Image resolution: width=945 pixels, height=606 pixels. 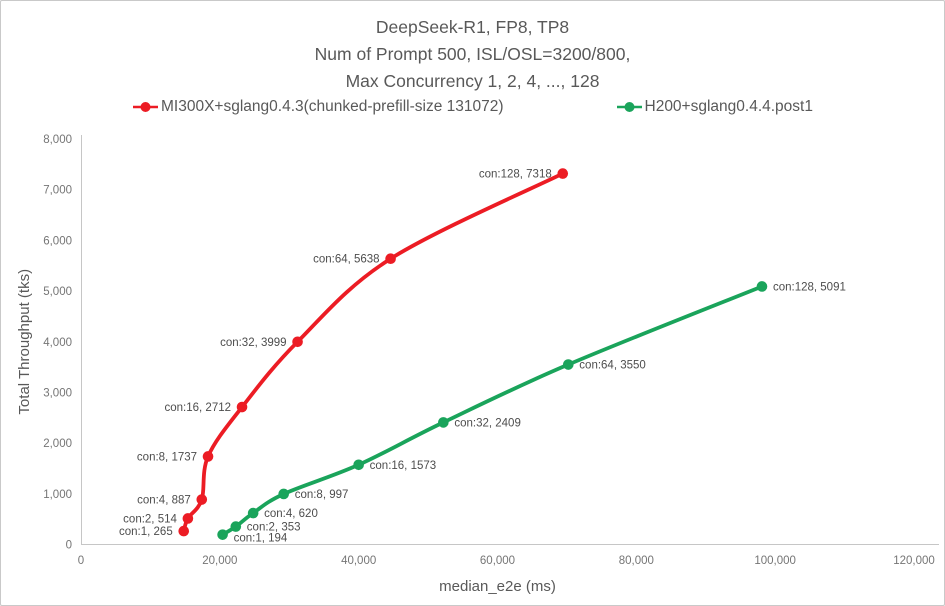 What do you see at coordinates (472, 81) in the screenshot?
I see `chart-title-line-3: Max Concurrency 1, 2, 4, ..., 128` at bounding box center [472, 81].